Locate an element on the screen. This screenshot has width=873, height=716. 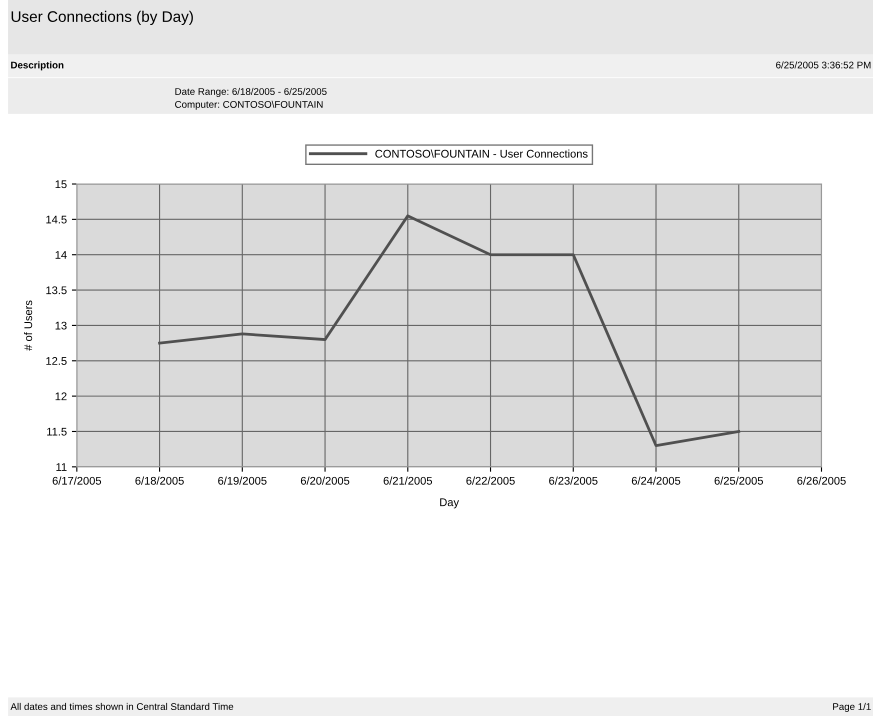
x-tick-label: 6/20/2005 is located at coordinates (325, 480).